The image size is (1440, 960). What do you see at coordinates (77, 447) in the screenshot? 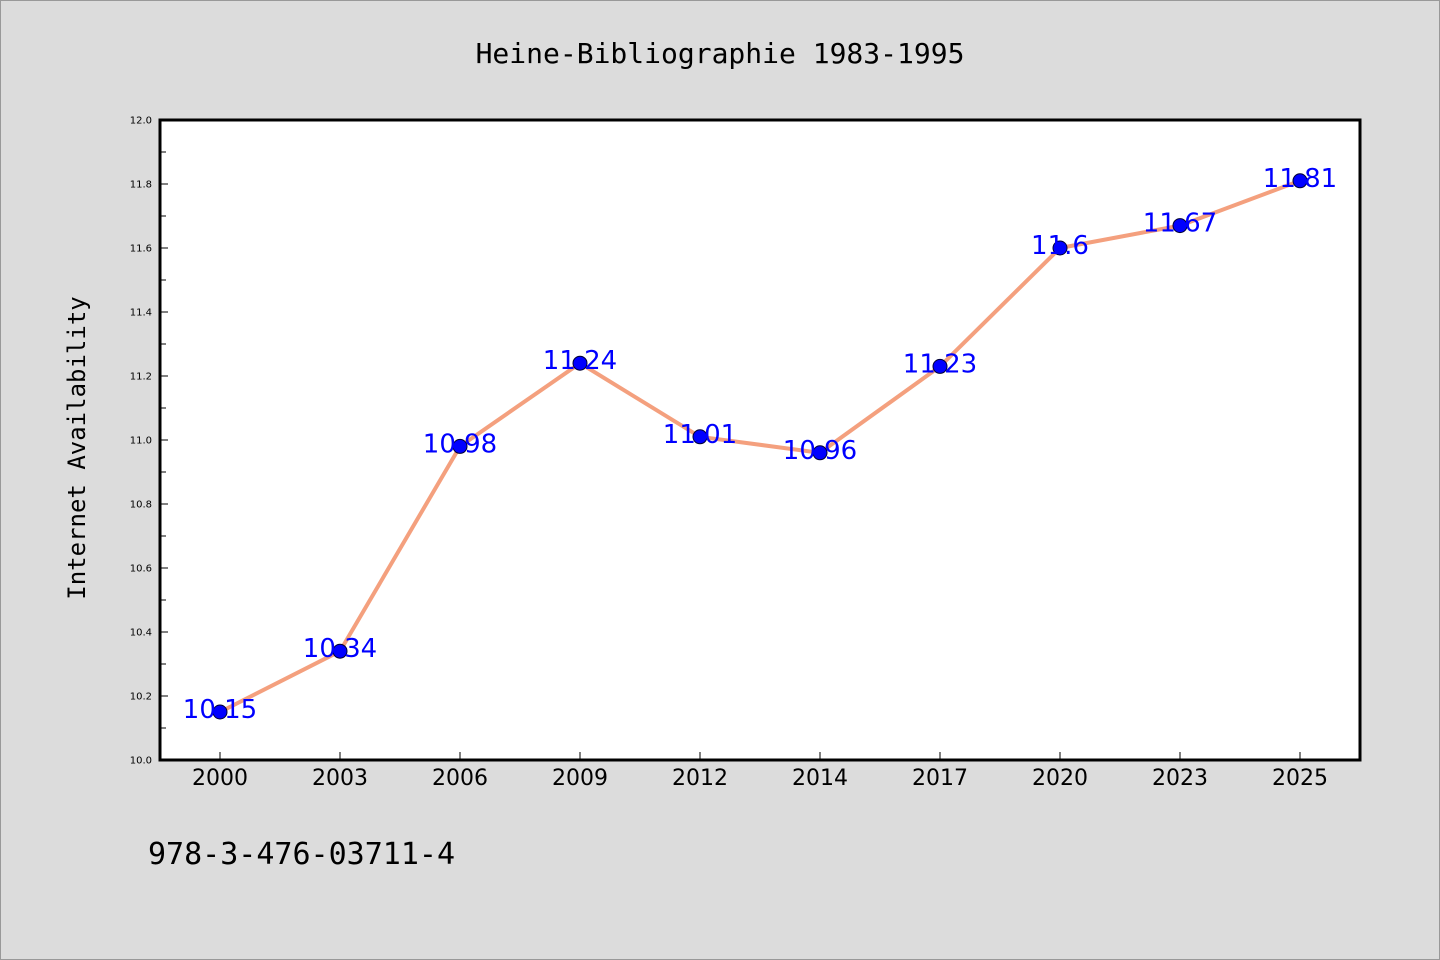
I see `y-axis-title: Internet Availability` at bounding box center [77, 447].